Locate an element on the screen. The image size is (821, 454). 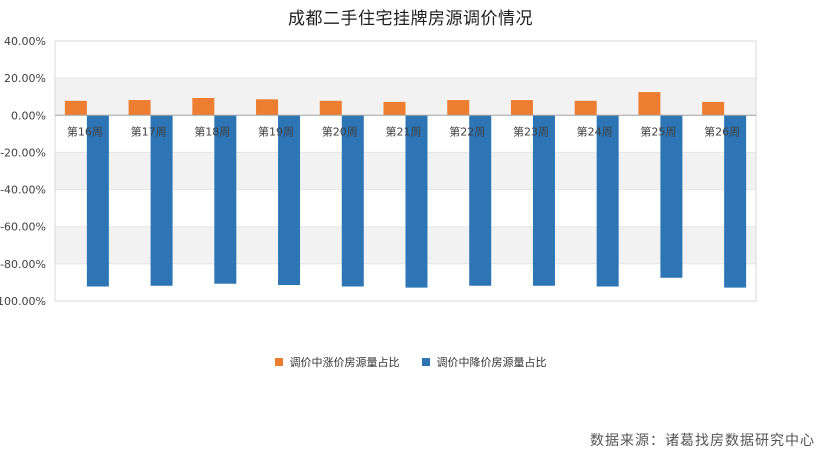
legend-item-decrease: 调价中降价房源量占比 is located at coordinates (484, 362).